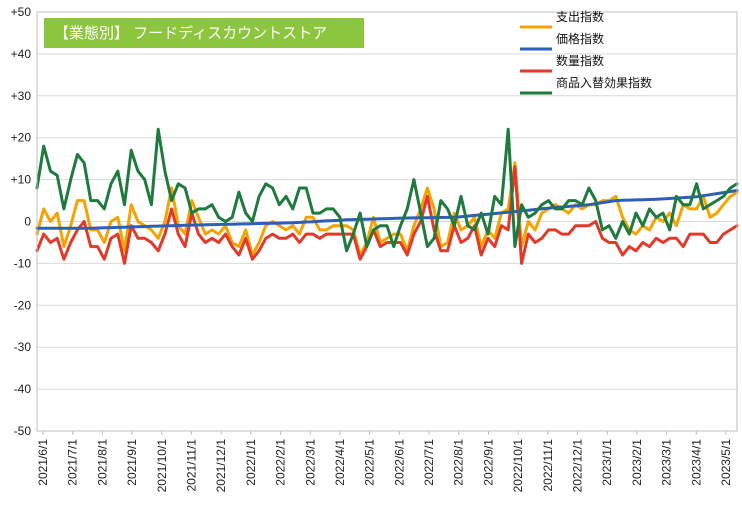 The image size is (742, 510). I want to click on y-axis-ticks: +50 +40 +30 +20 +10 0 -10 -20 -30 -40 -50, so click(21, 221).